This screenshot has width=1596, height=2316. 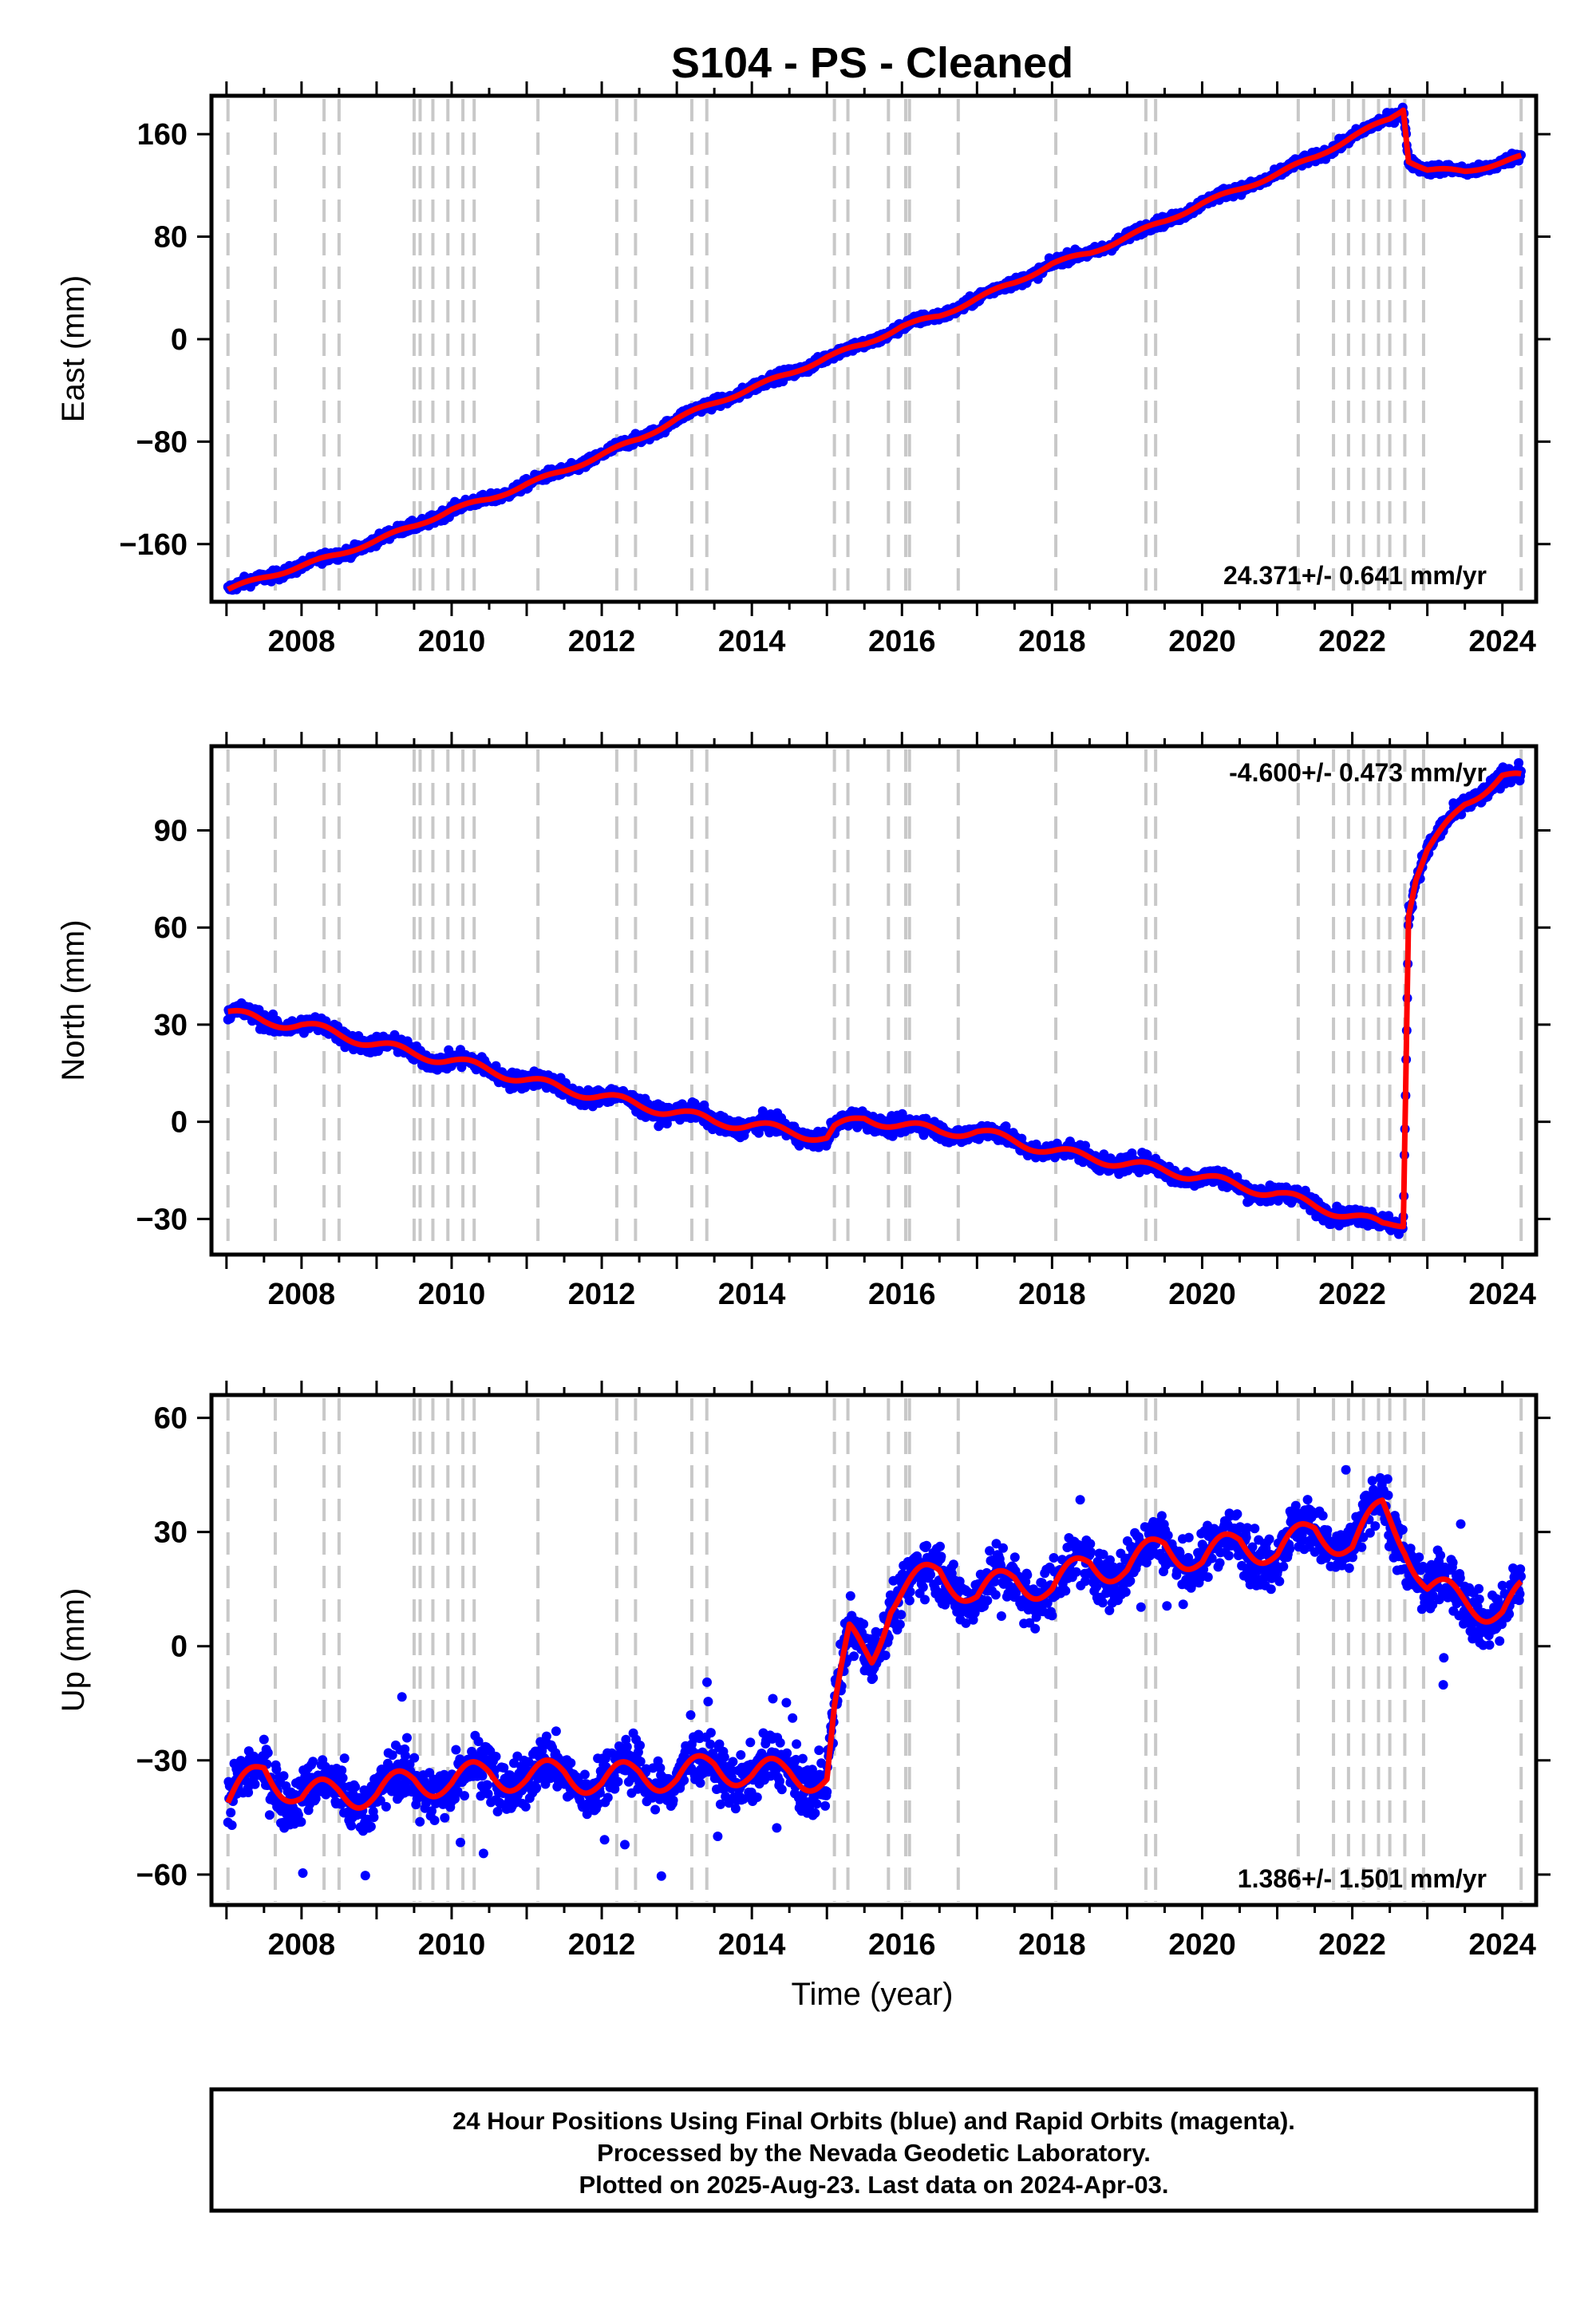 What do you see at coordinates (162, 135) in the screenshot?
I see `y-tick-label: 160` at bounding box center [162, 135].